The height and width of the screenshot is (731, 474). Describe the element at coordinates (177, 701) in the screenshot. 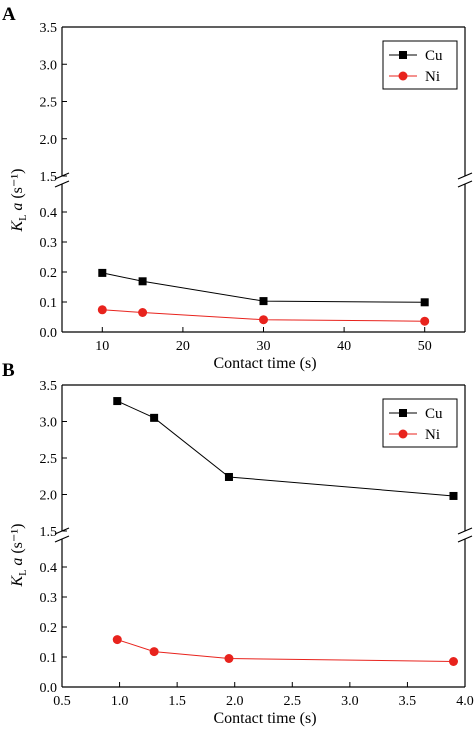

I see `x-tick-label: 1.5` at that location.